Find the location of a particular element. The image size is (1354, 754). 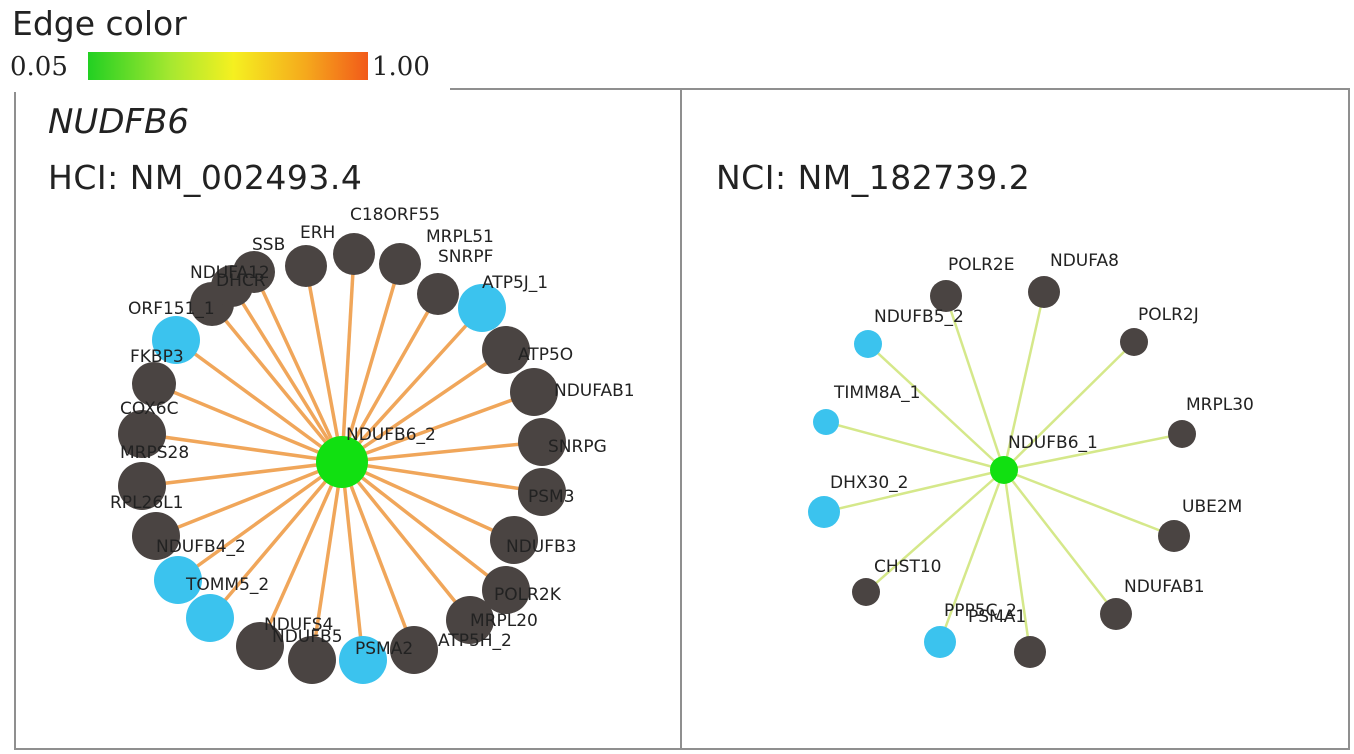

right-edge-ndufa8 is located at coordinates (1024, 381).